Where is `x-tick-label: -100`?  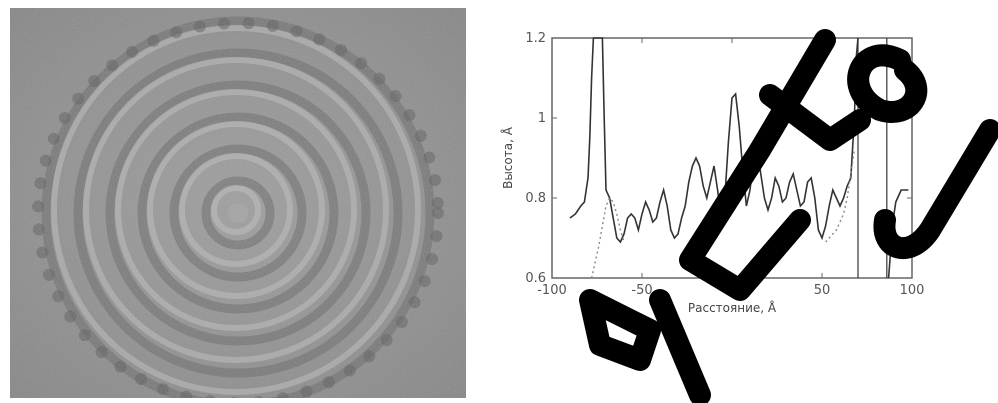
x-tick-label: -100 is located at coordinates (552, 290).